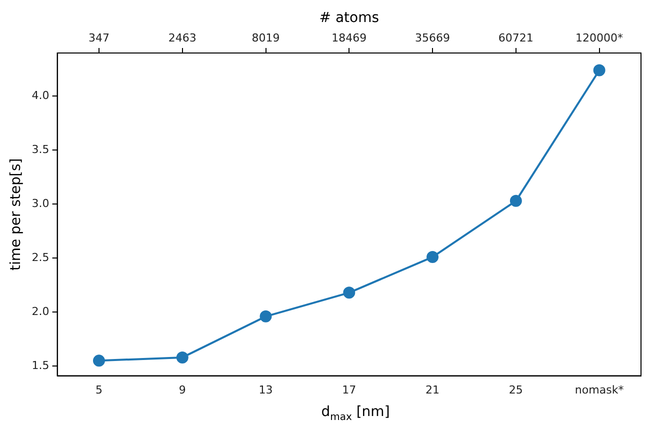 The width and height of the screenshot is (648, 426). I want to click on y-axis-title: time per step[s], so click(16, 214).